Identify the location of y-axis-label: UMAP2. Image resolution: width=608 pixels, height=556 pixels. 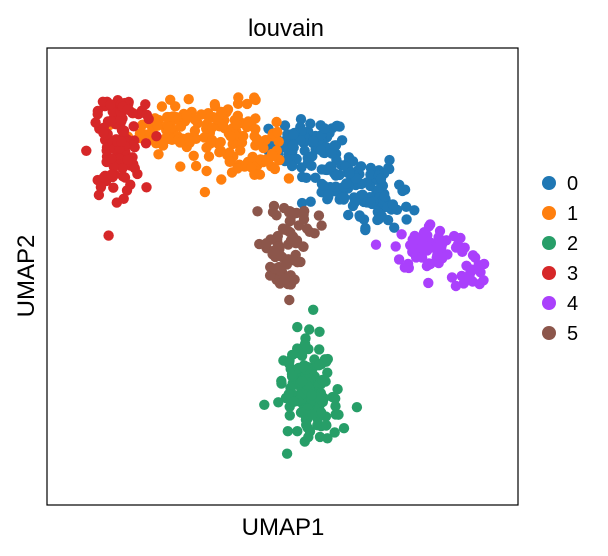
(26, 276).